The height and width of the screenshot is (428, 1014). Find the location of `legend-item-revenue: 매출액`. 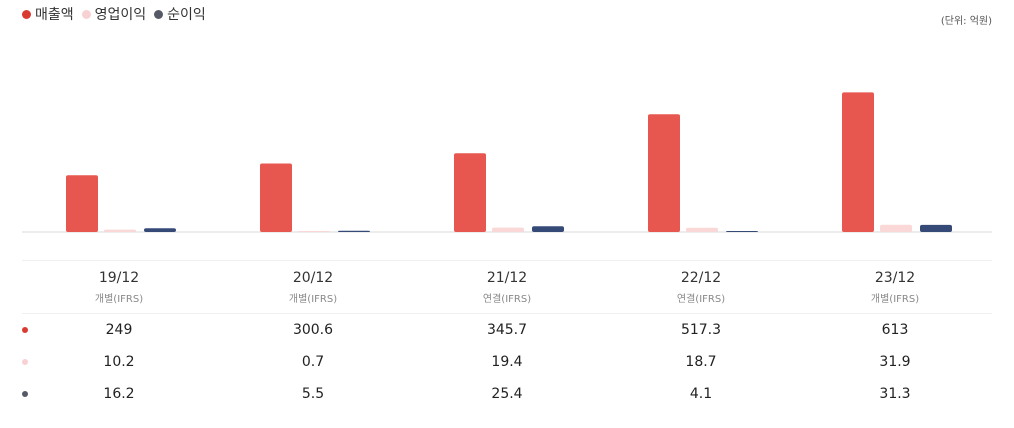

legend-item-revenue: 매출액 is located at coordinates (48, 14).